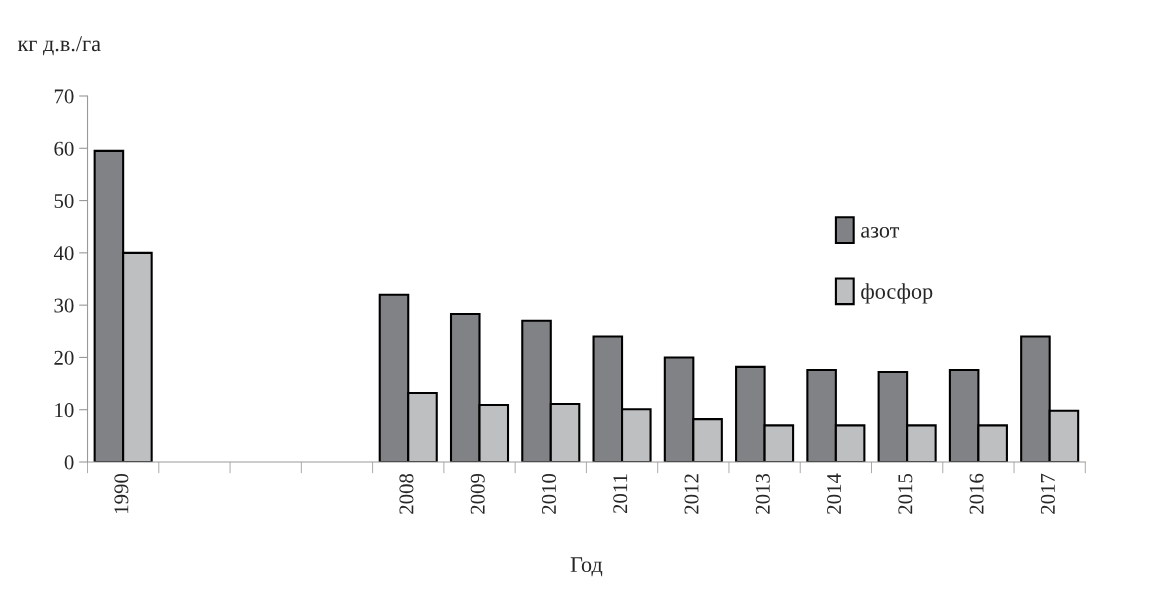 The height and width of the screenshot is (600, 1167). I want to click on legend-label: фосфор, so click(897, 293).